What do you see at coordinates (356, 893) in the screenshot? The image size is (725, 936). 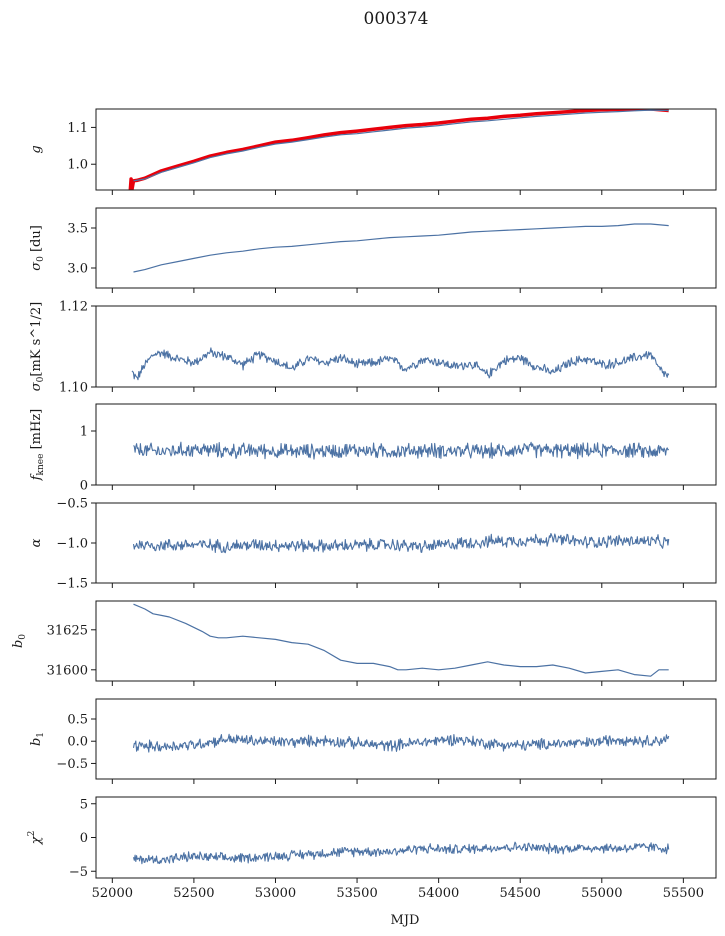 I see `x-tick-label: 53500` at bounding box center [356, 893].